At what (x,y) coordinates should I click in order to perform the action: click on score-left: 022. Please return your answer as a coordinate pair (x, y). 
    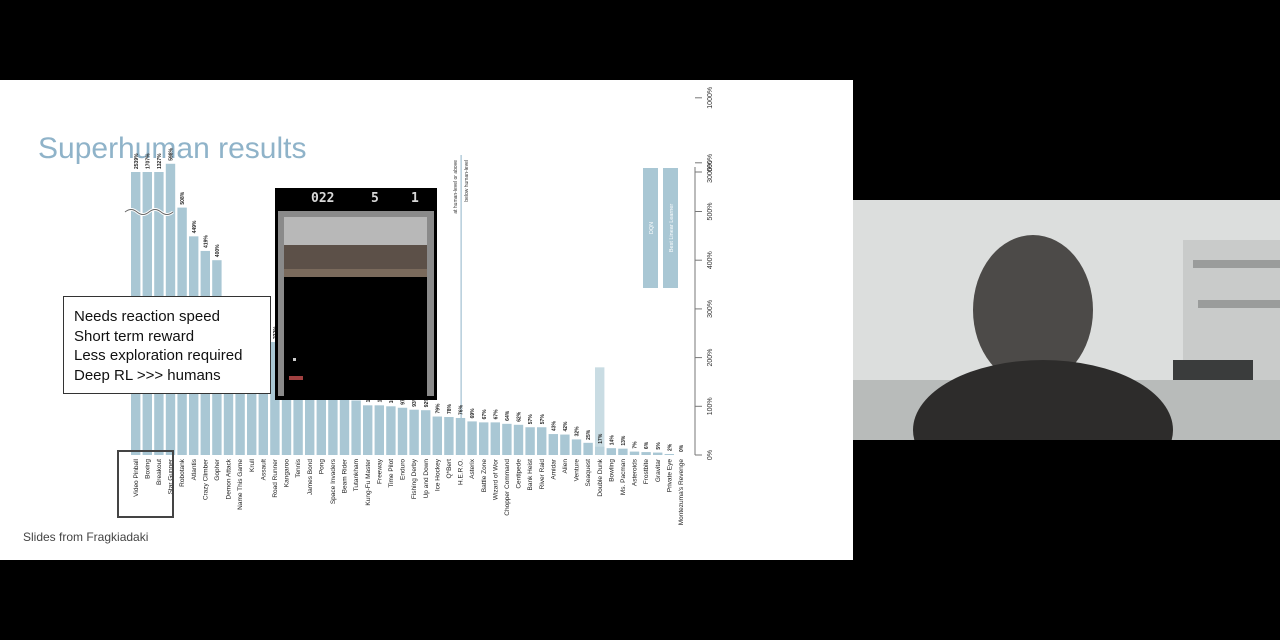
    Looking at the image, I should click on (323, 198).